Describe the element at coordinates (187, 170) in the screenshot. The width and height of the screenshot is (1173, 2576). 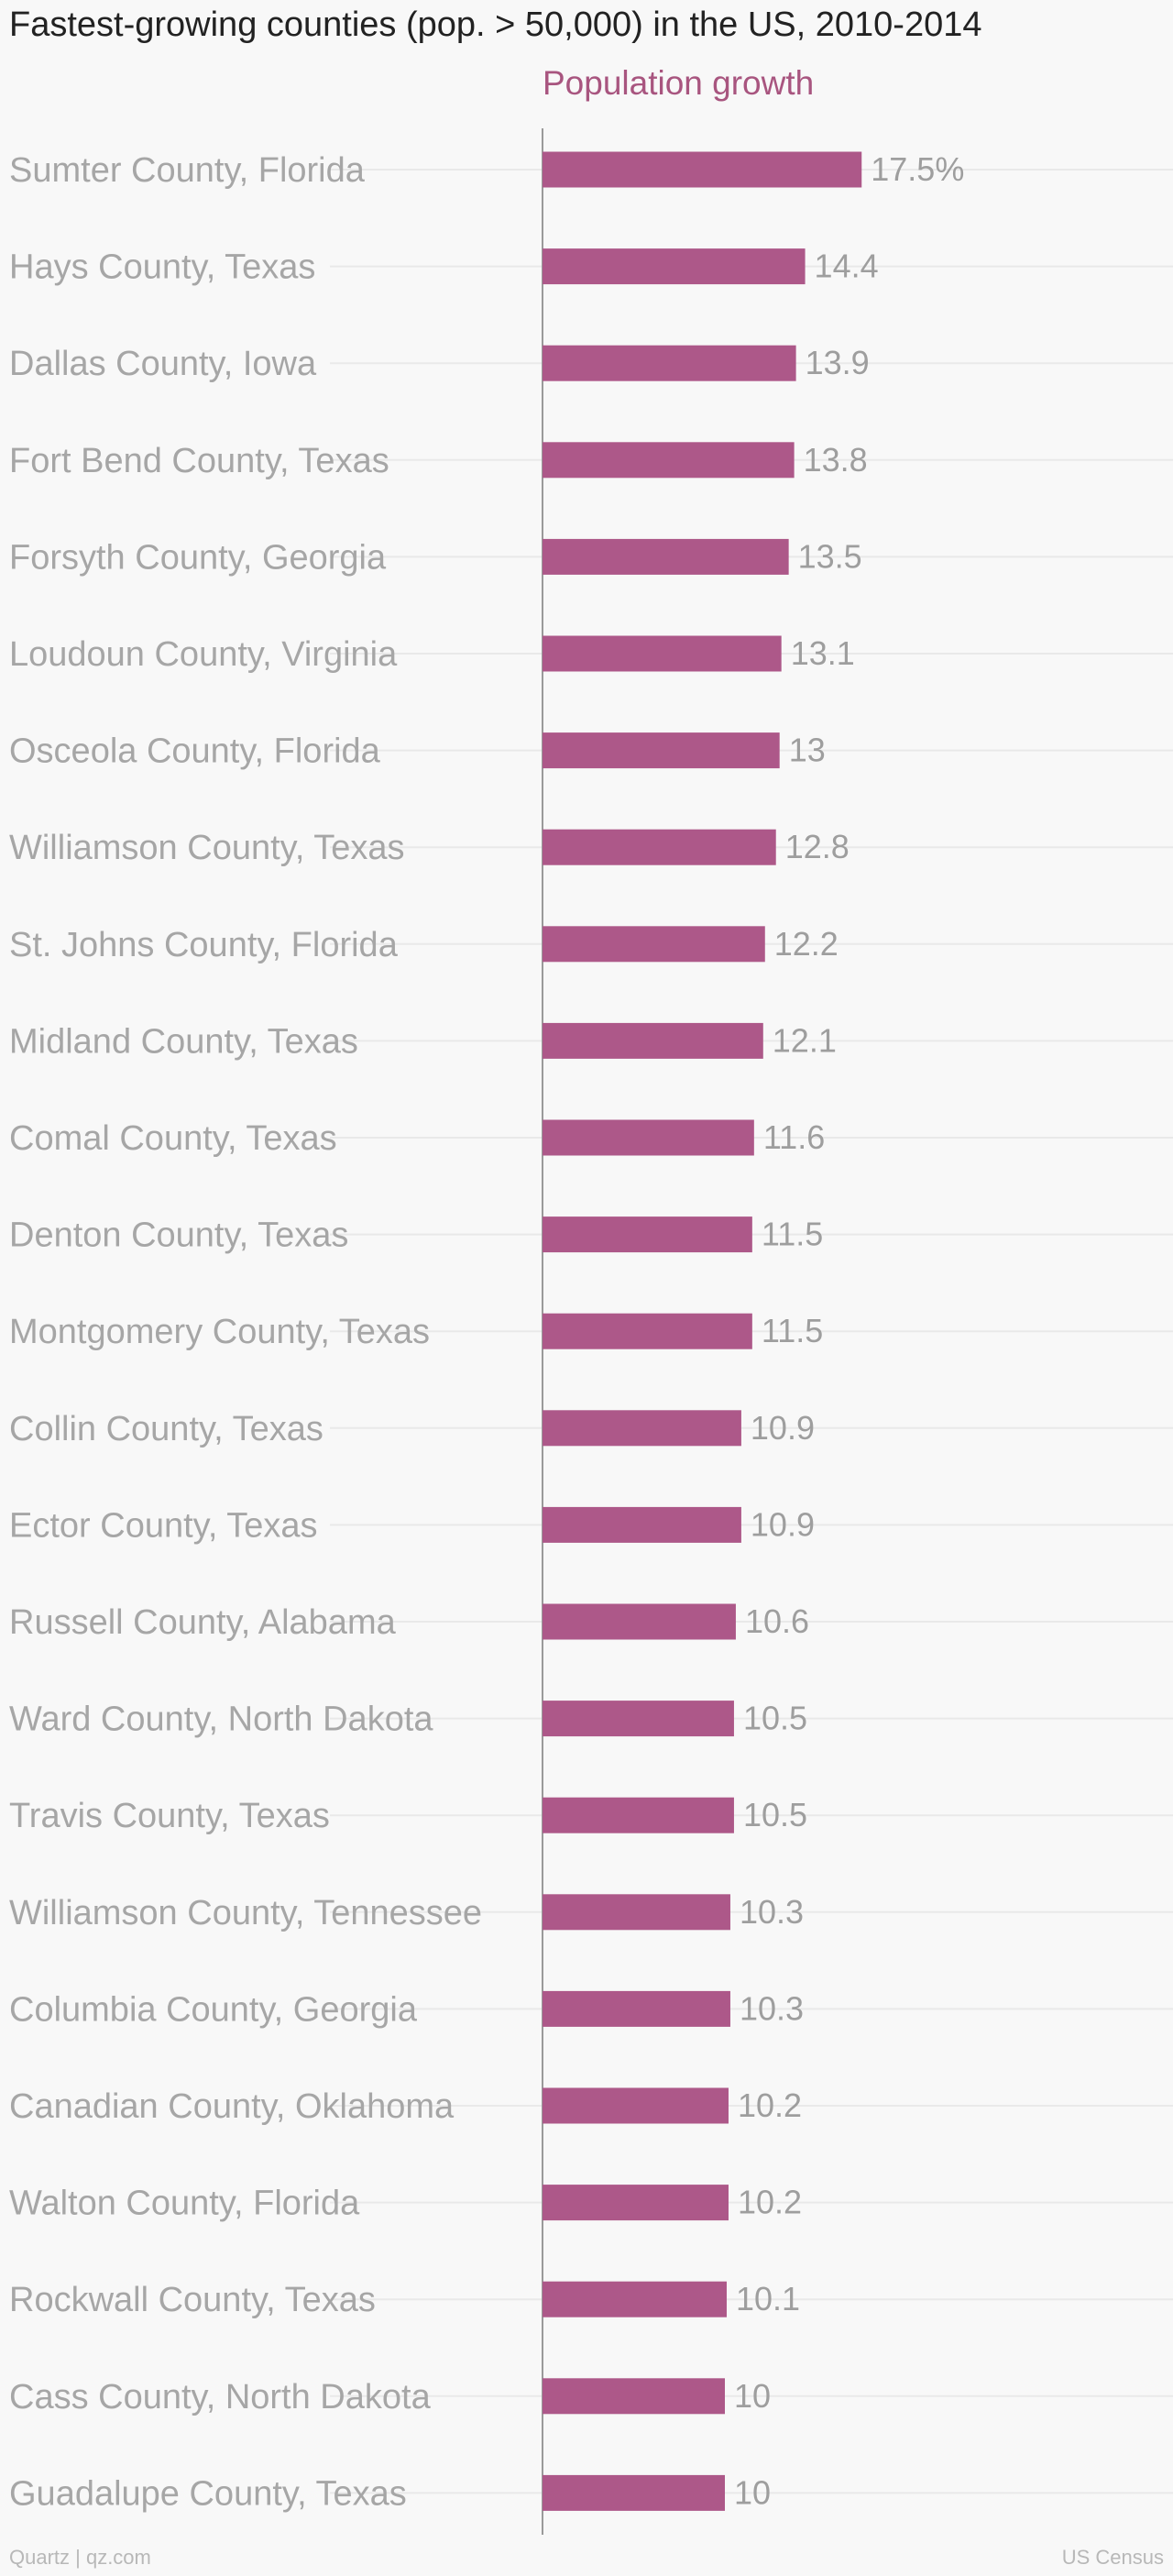
I see `category-label: Sumter County, Florida` at that location.